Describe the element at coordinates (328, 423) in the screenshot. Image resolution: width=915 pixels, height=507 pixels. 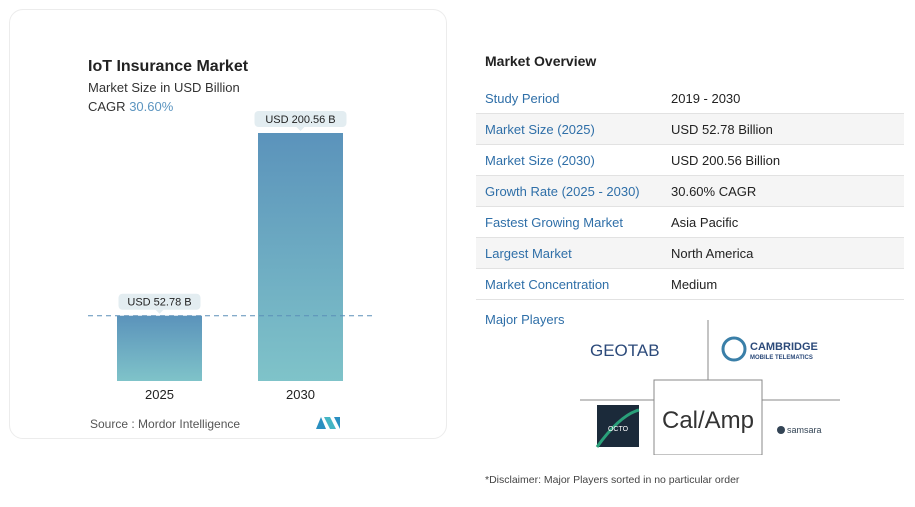
I see `mordor-logo-icon` at that location.